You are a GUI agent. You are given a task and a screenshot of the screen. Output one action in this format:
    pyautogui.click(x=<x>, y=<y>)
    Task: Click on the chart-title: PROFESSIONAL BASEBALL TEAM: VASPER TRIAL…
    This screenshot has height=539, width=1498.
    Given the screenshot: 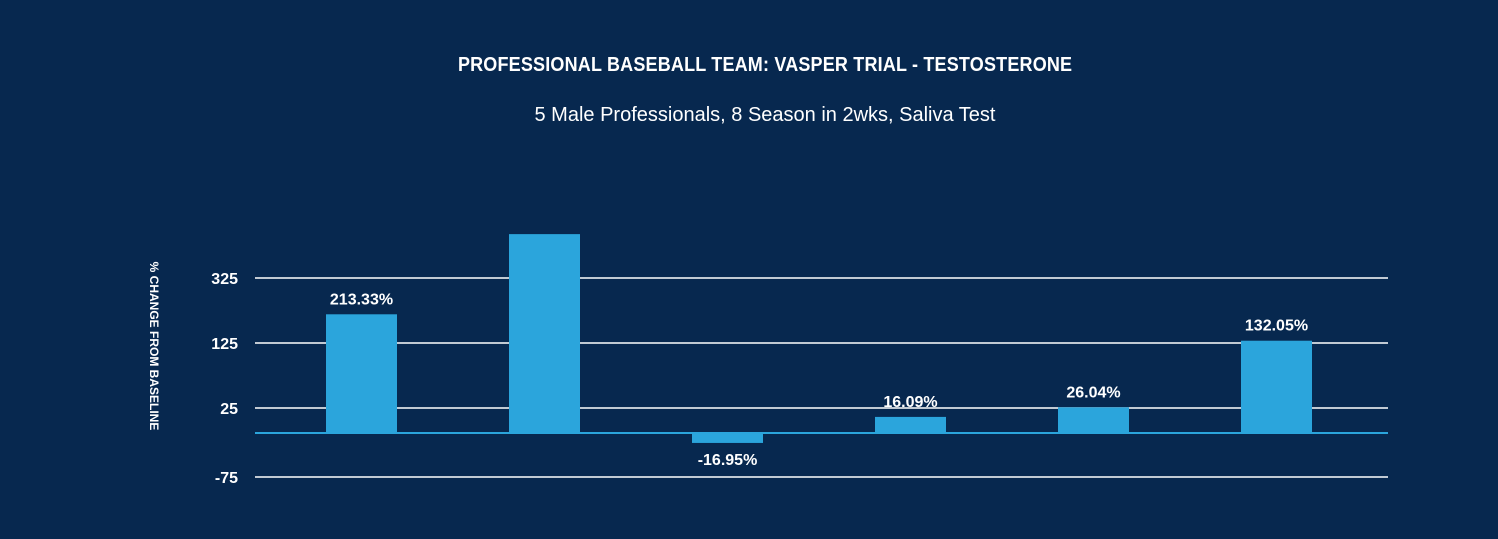 What is the action you would take?
    pyautogui.click(x=765, y=65)
    